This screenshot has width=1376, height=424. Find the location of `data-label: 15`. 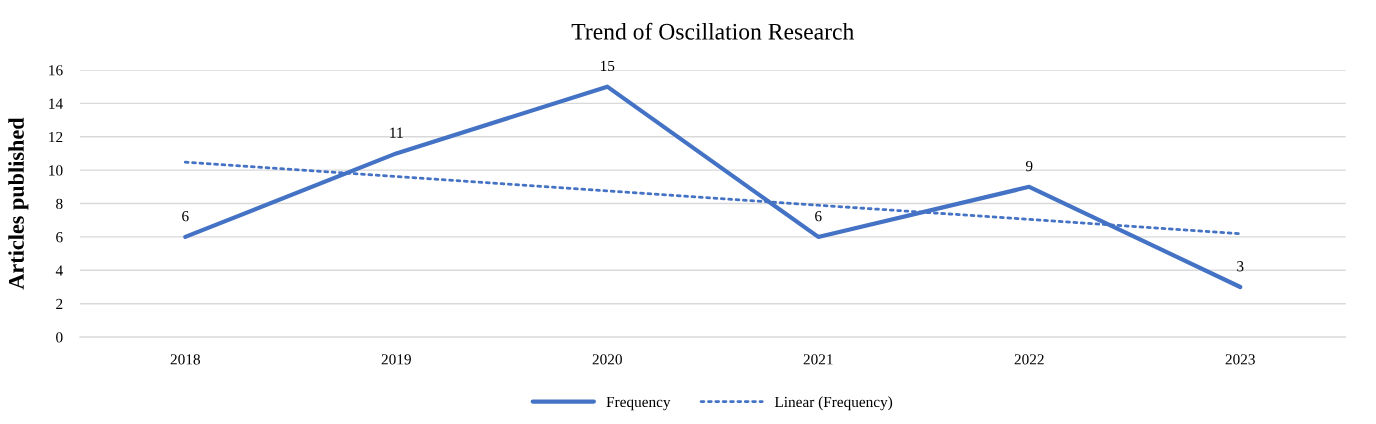

data-label: 15 is located at coordinates (607, 66).